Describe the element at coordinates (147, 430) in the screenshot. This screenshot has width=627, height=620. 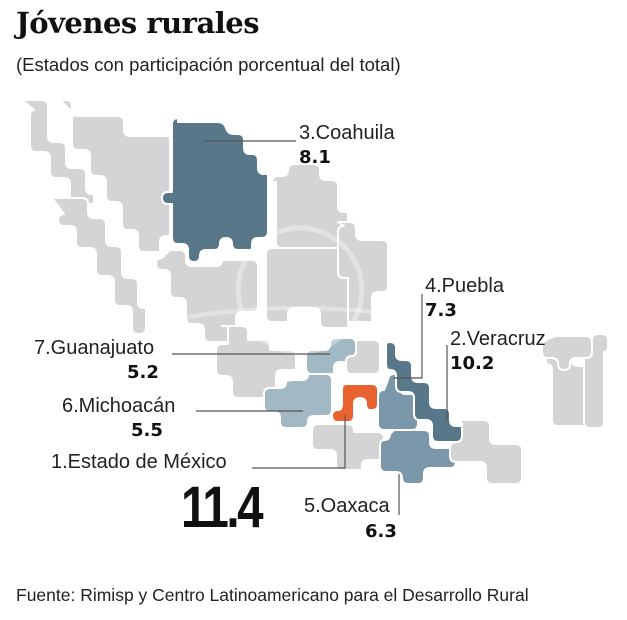
I see `value-michoacan: 5.5` at that location.